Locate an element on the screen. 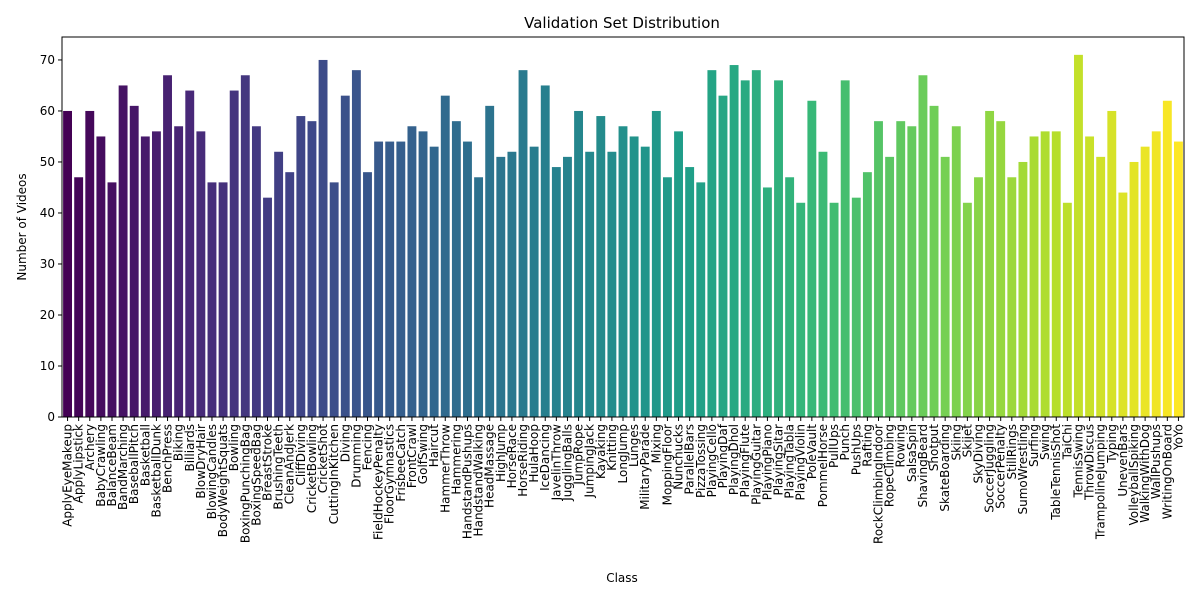  x-tick-label: UnevenBars is located at coordinates (1123, 460).